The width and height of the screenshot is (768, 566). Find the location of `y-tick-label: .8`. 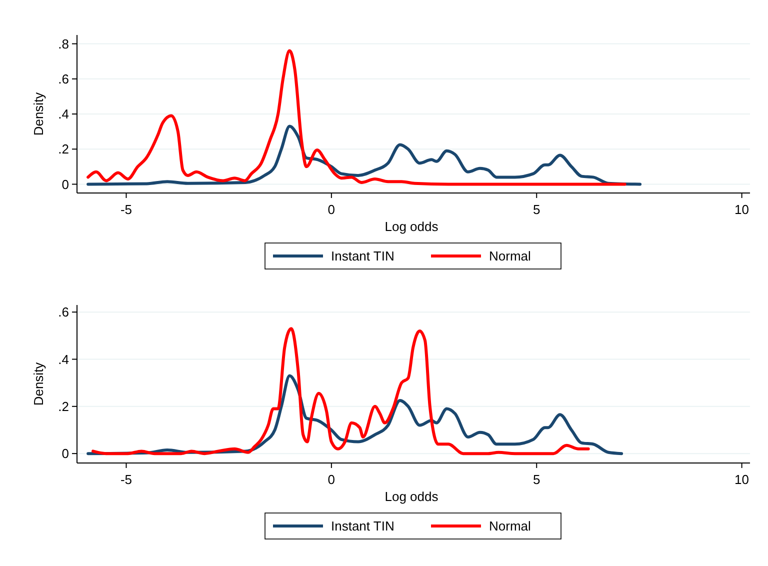

y-tick-label: .8 is located at coordinates (63, 44).